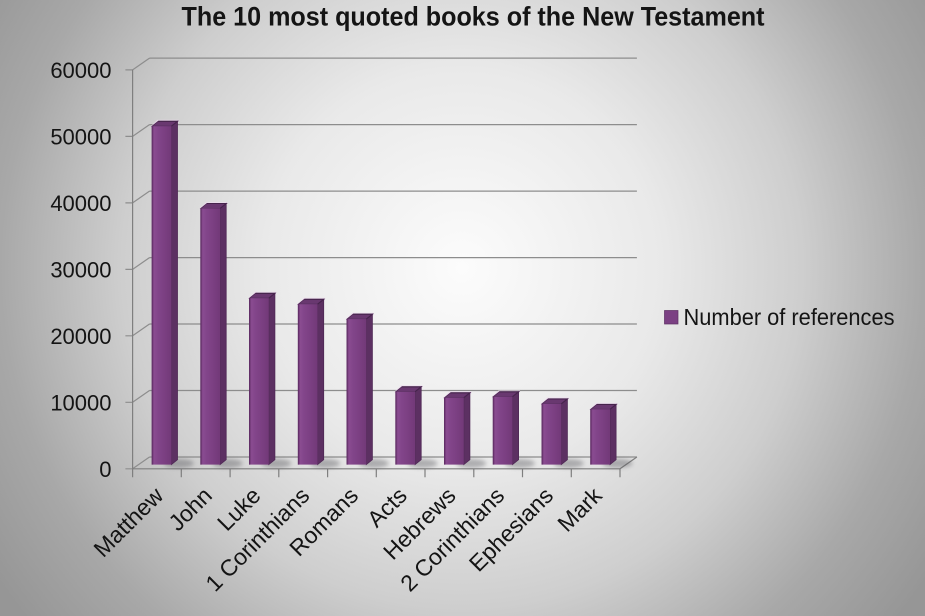 This screenshot has height=616, width=925. What do you see at coordinates (80, 402) in the screenshot?
I see `svg-text: 10000` at bounding box center [80, 402].